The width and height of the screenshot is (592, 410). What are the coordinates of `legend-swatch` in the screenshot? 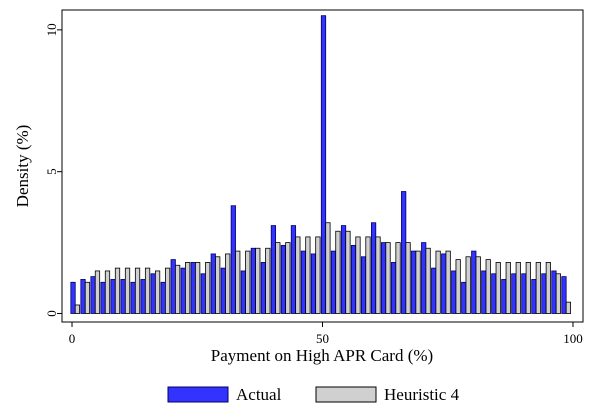 It's located at (198, 394).